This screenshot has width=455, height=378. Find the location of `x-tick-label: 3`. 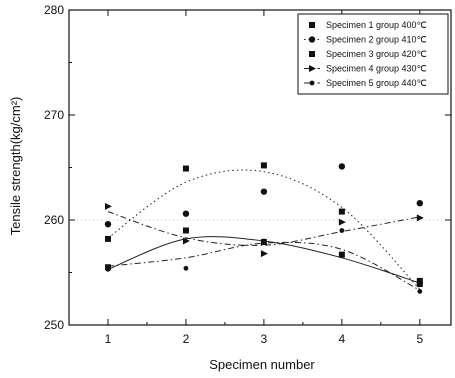

x-tick-label: 3 is located at coordinates (264, 339).